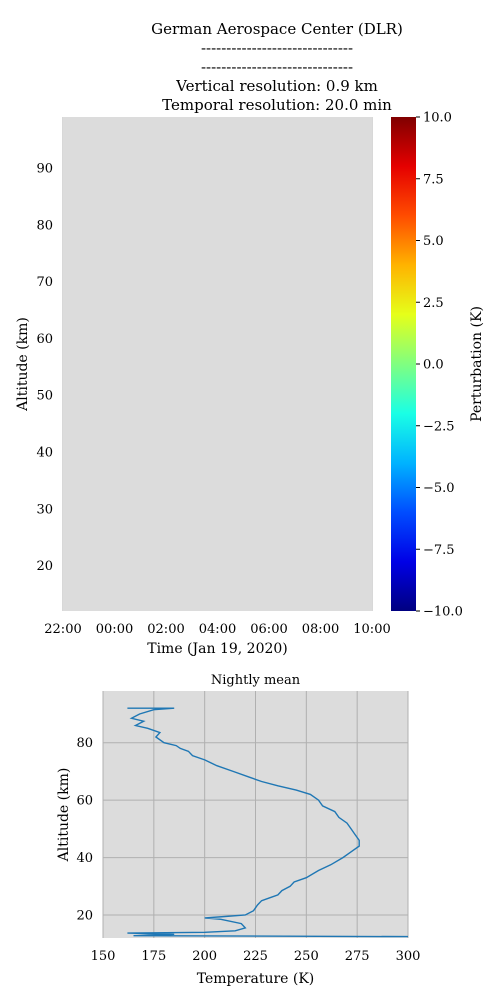  Describe the element at coordinates (84, 829) in the screenshot. I see `profile-y-ticks: 20 40 60 80` at that location.